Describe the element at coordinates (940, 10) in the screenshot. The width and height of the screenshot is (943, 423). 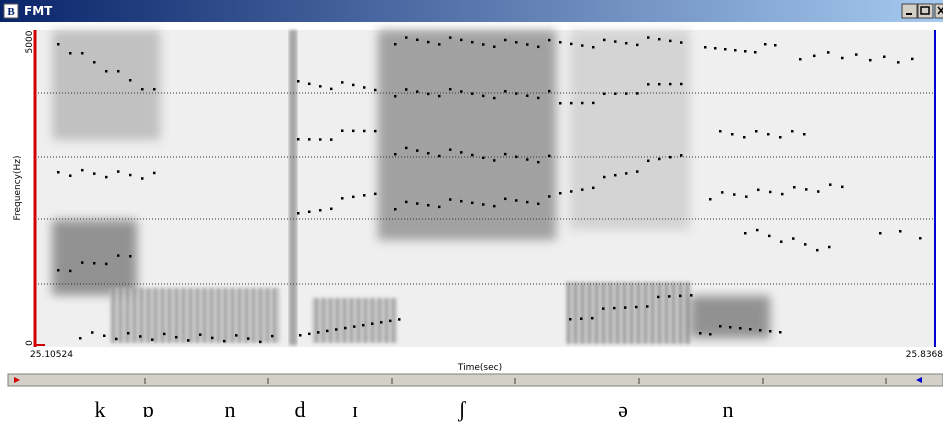
I see `close-glyph` at that location.